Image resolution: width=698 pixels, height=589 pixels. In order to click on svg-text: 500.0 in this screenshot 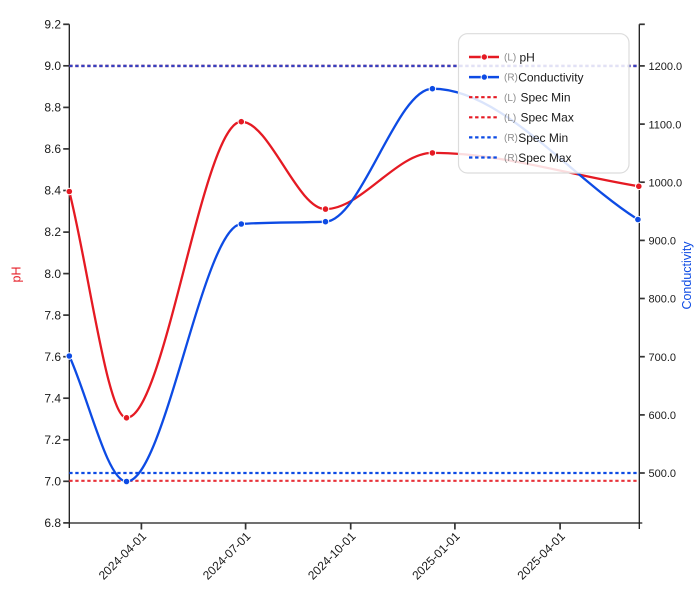, I will do `click(663, 474)`.